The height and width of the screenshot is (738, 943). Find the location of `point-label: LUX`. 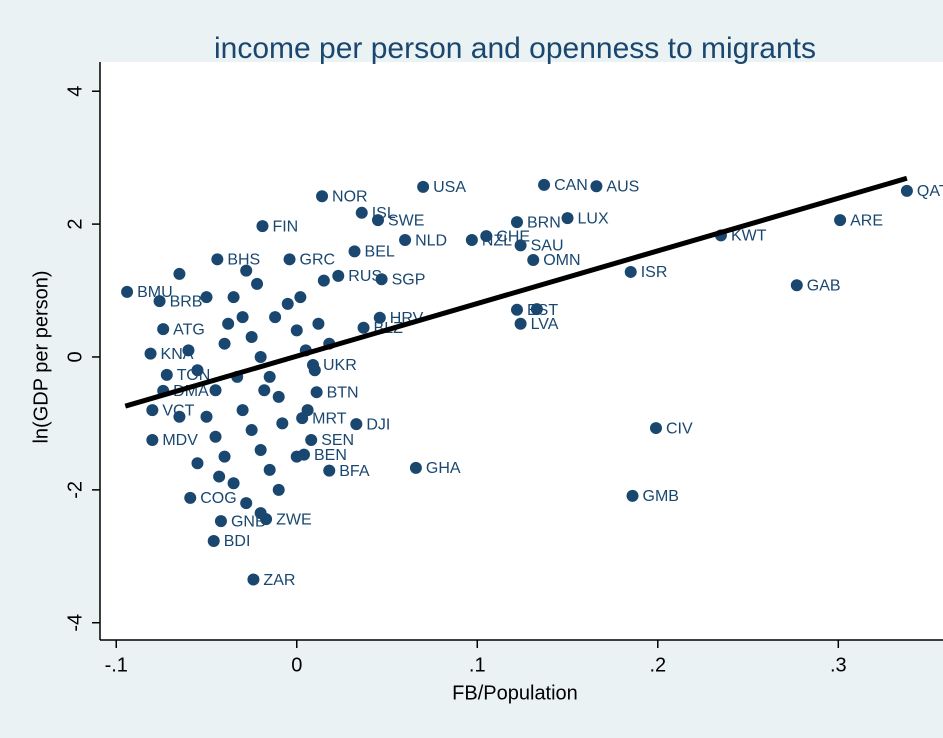

point-label: LUX is located at coordinates (593, 218).